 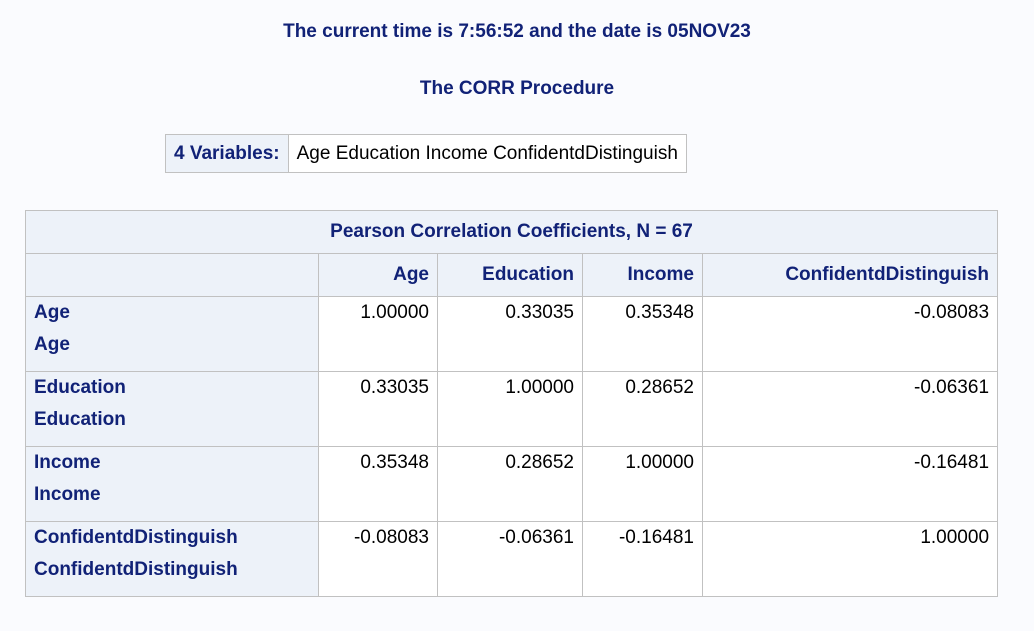 I want to click on corner-cell, so click(x=172, y=275).